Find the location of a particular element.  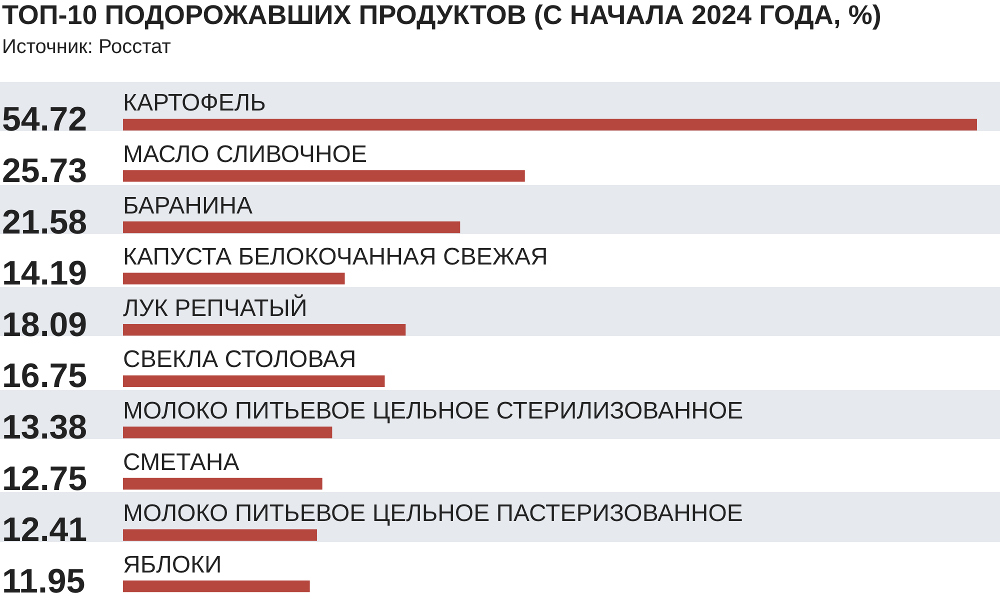

data-label: 25.73 is located at coordinates (45, 171).